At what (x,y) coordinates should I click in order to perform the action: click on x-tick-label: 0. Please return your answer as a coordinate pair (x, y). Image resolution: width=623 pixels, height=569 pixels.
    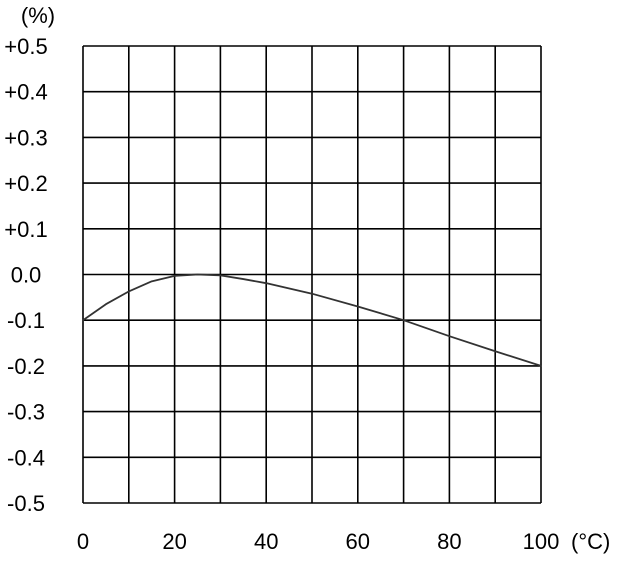
    Looking at the image, I should click on (83, 541).